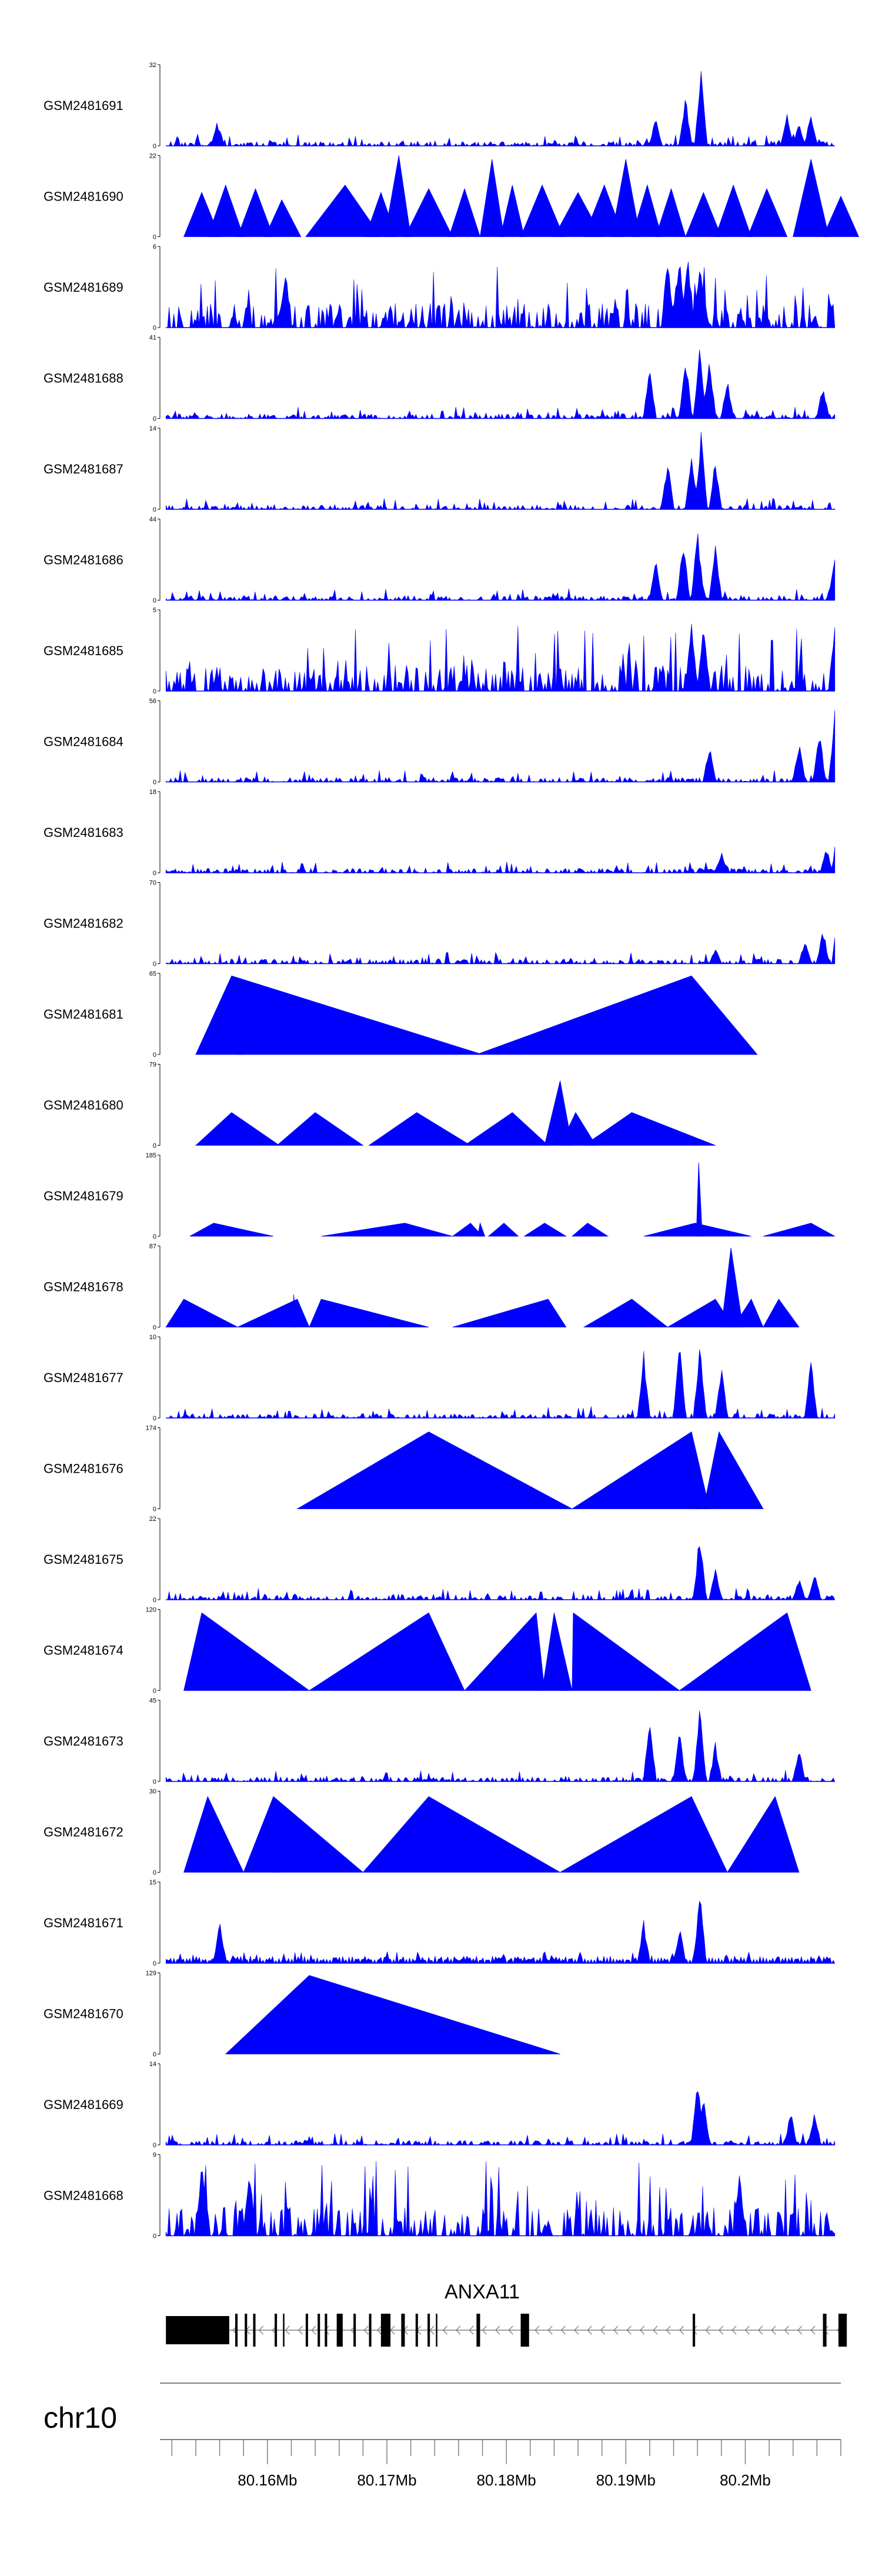  Describe the element at coordinates (83, 1923) in the screenshot. I see `track-label: GSM2481671` at that location.